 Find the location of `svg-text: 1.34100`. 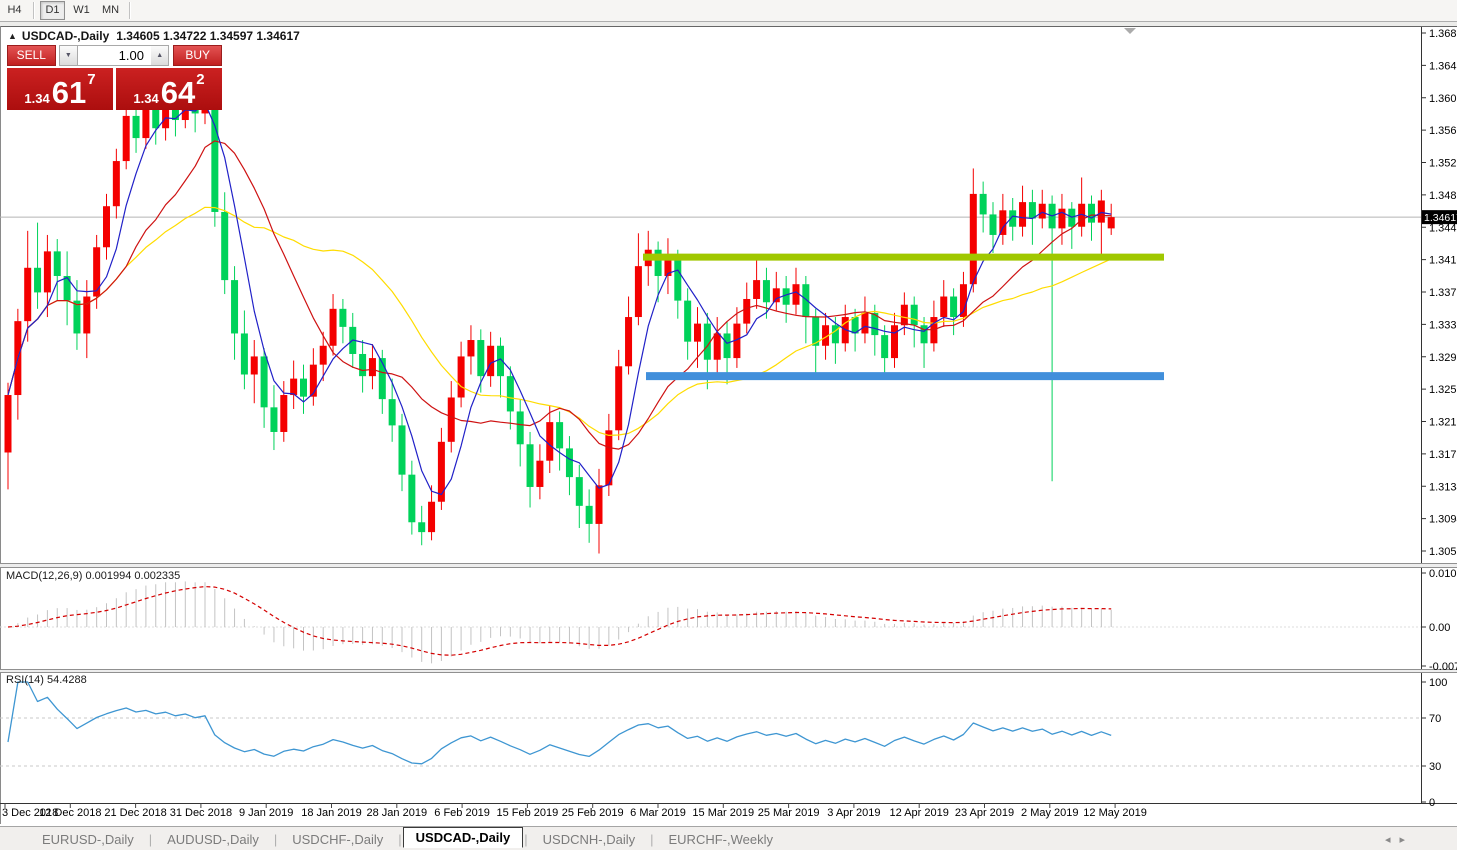

svg-text: 1.34100 is located at coordinates (1443, 261).